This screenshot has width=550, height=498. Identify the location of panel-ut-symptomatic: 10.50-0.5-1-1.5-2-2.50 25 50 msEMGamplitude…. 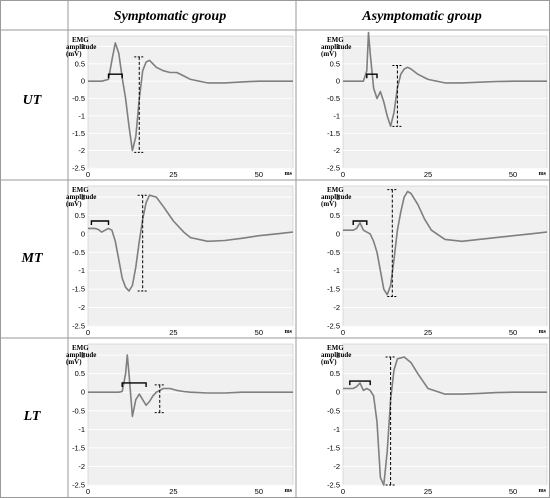
(180, 107).